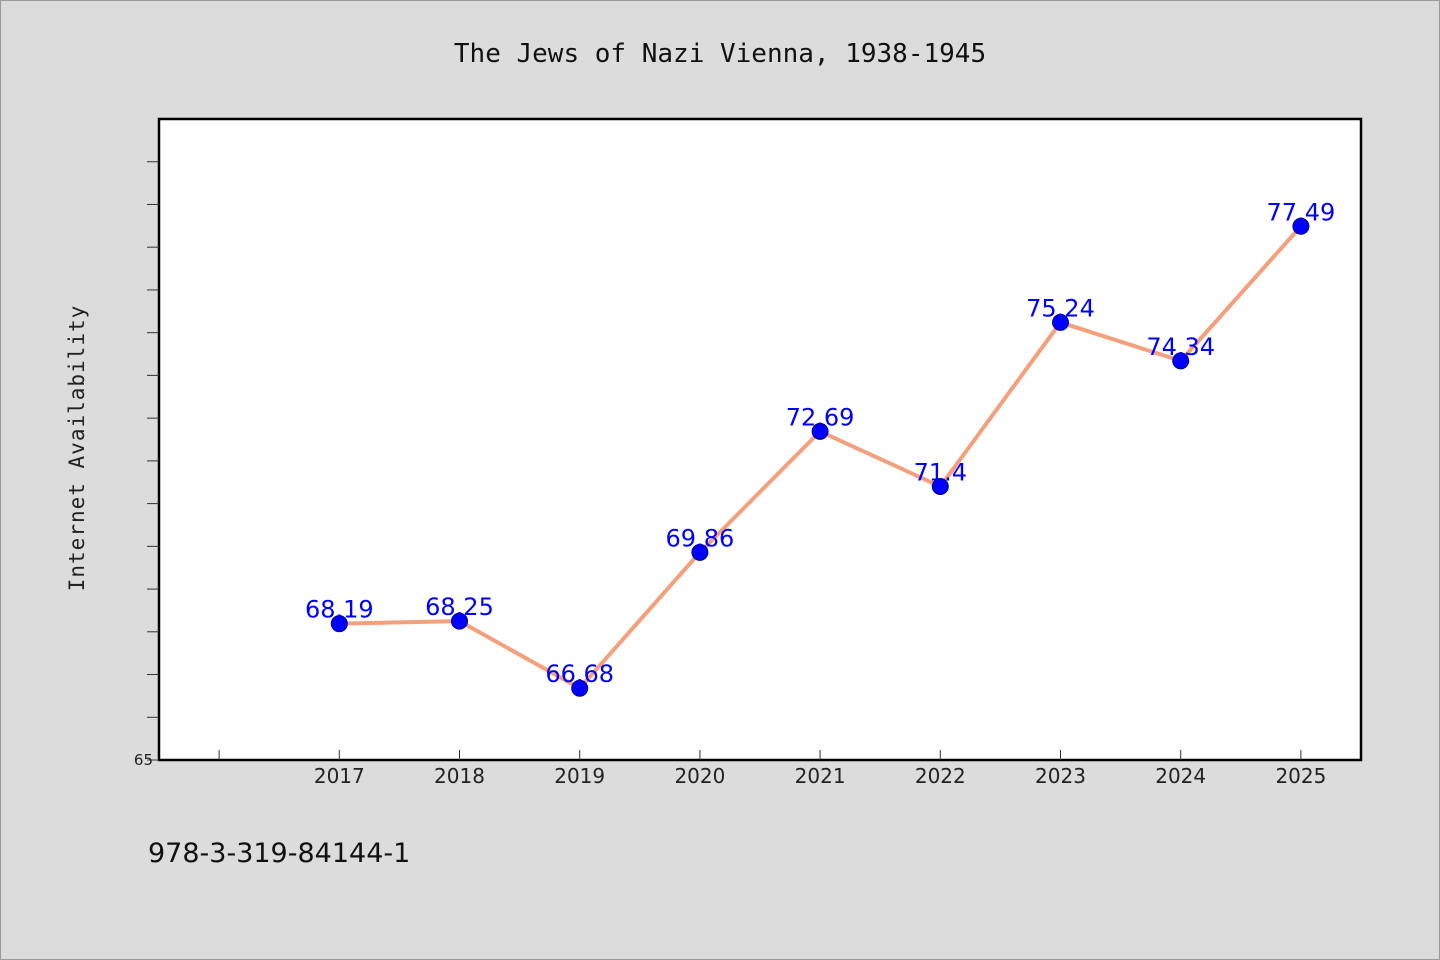  Describe the element at coordinates (339, 776) in the screenshot. I see `x-tick-label: 2017` at that location.